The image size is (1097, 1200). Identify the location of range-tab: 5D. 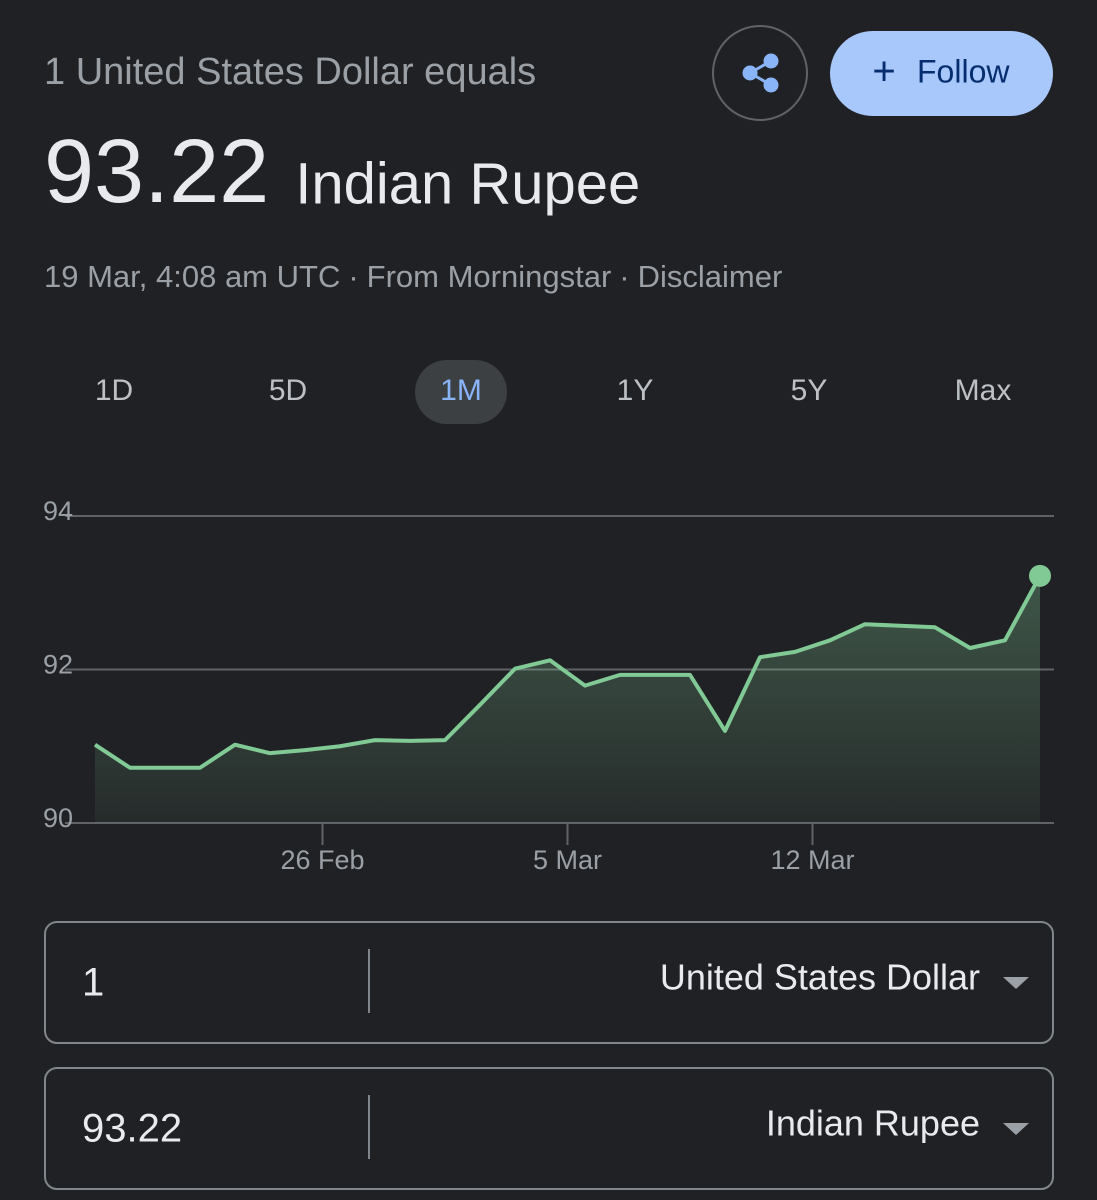
(288, 390).